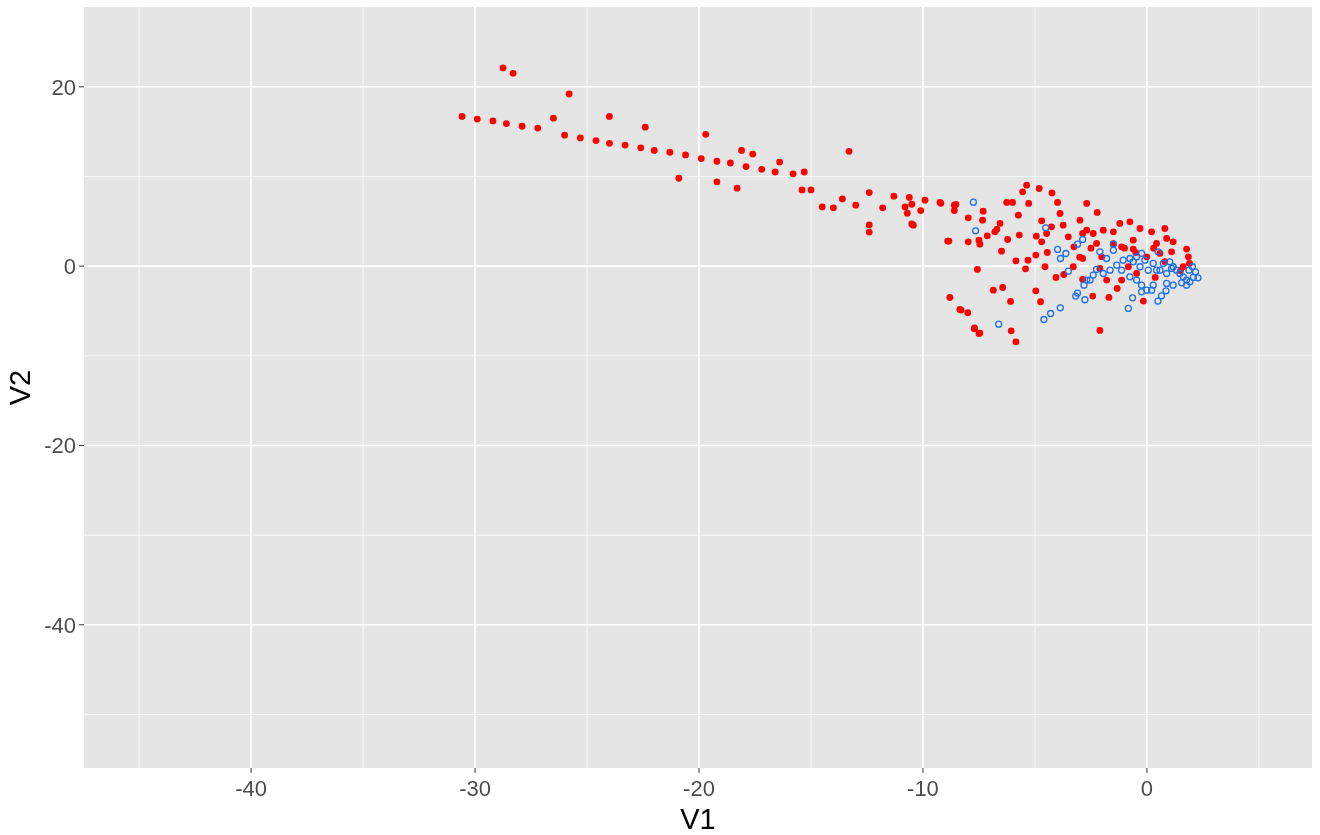 This screenshot has height=835, width=1320. I want to click on x-tick-label: -30, so click(475, 788).